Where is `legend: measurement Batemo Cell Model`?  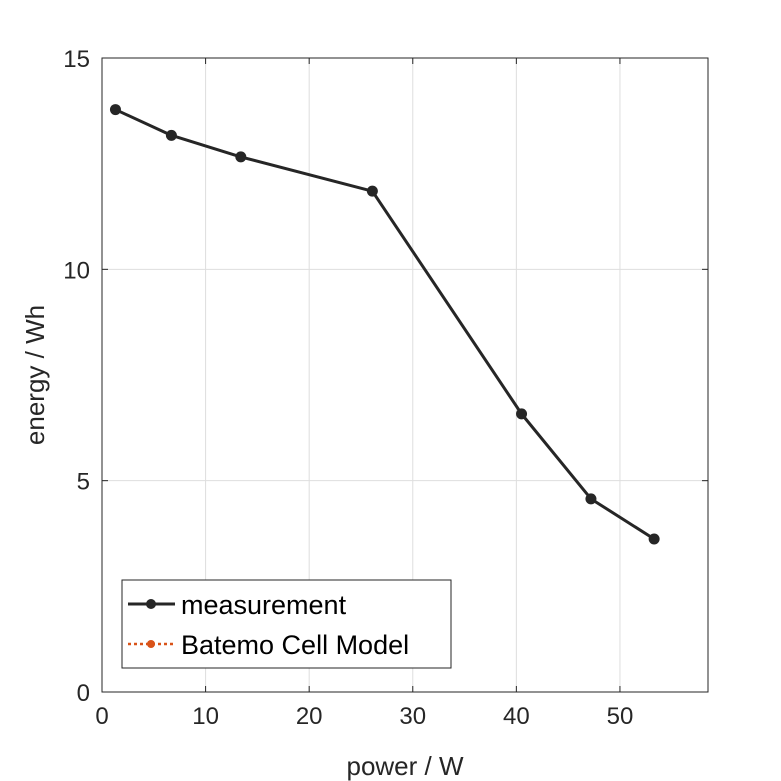
legend: measurement Batemo Cell Model is located at coordinates (286, 624).